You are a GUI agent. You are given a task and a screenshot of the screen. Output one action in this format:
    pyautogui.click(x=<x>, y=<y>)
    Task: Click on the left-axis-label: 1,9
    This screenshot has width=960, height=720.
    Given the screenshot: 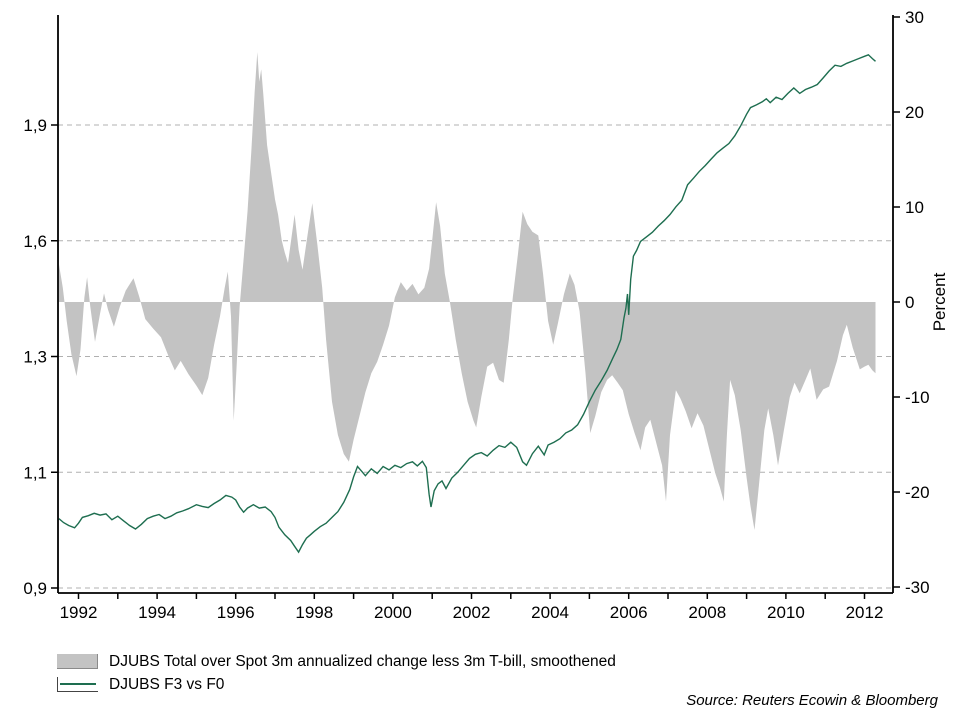 What is the action you would take?
    pyautogui.click(x=35, y=125)
    